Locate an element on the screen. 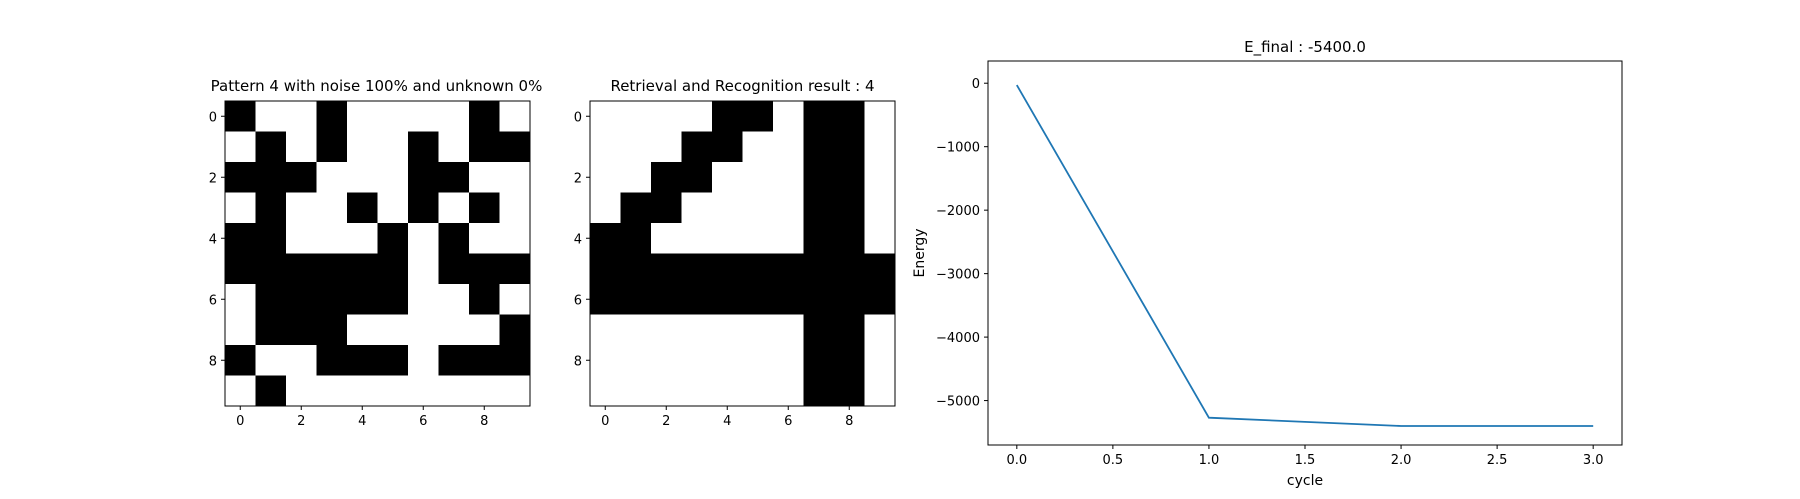  x-tick-label: 8 is located at coordinates (849, 421).